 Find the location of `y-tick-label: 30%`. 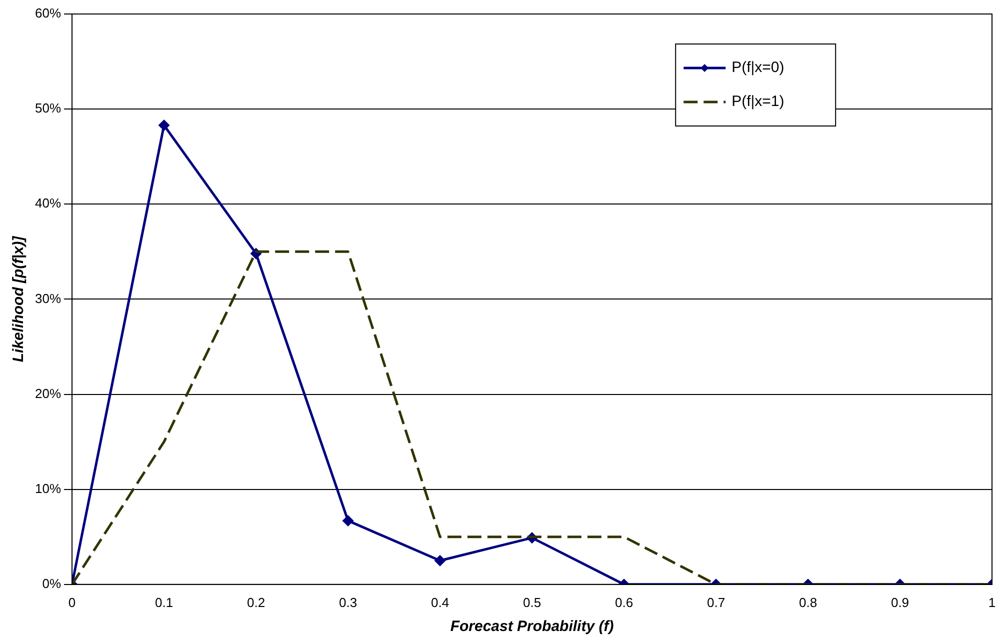

y-tick-label: 30% is located at coordinates (48, 298).